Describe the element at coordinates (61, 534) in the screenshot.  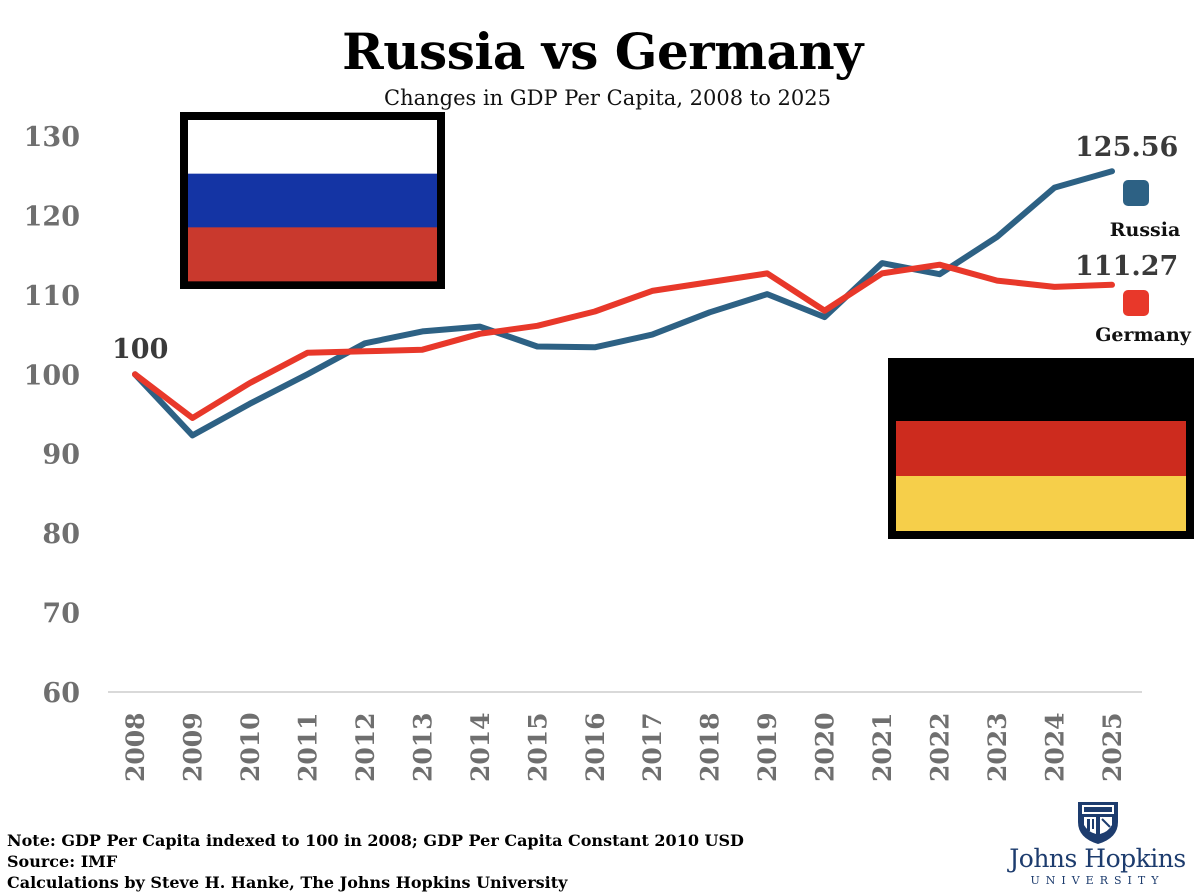
I see `y-tick-label: 80` at that location.